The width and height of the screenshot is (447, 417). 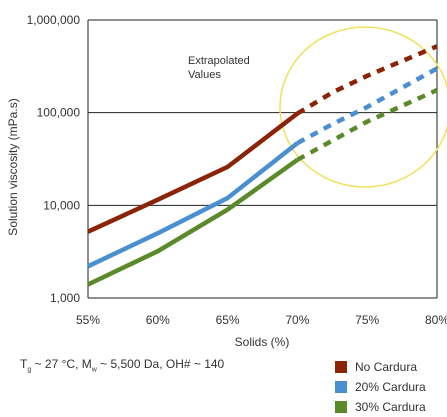 I want to click on legend-item-20-cardura: 20% Cardura, so click(x=380, y=387).